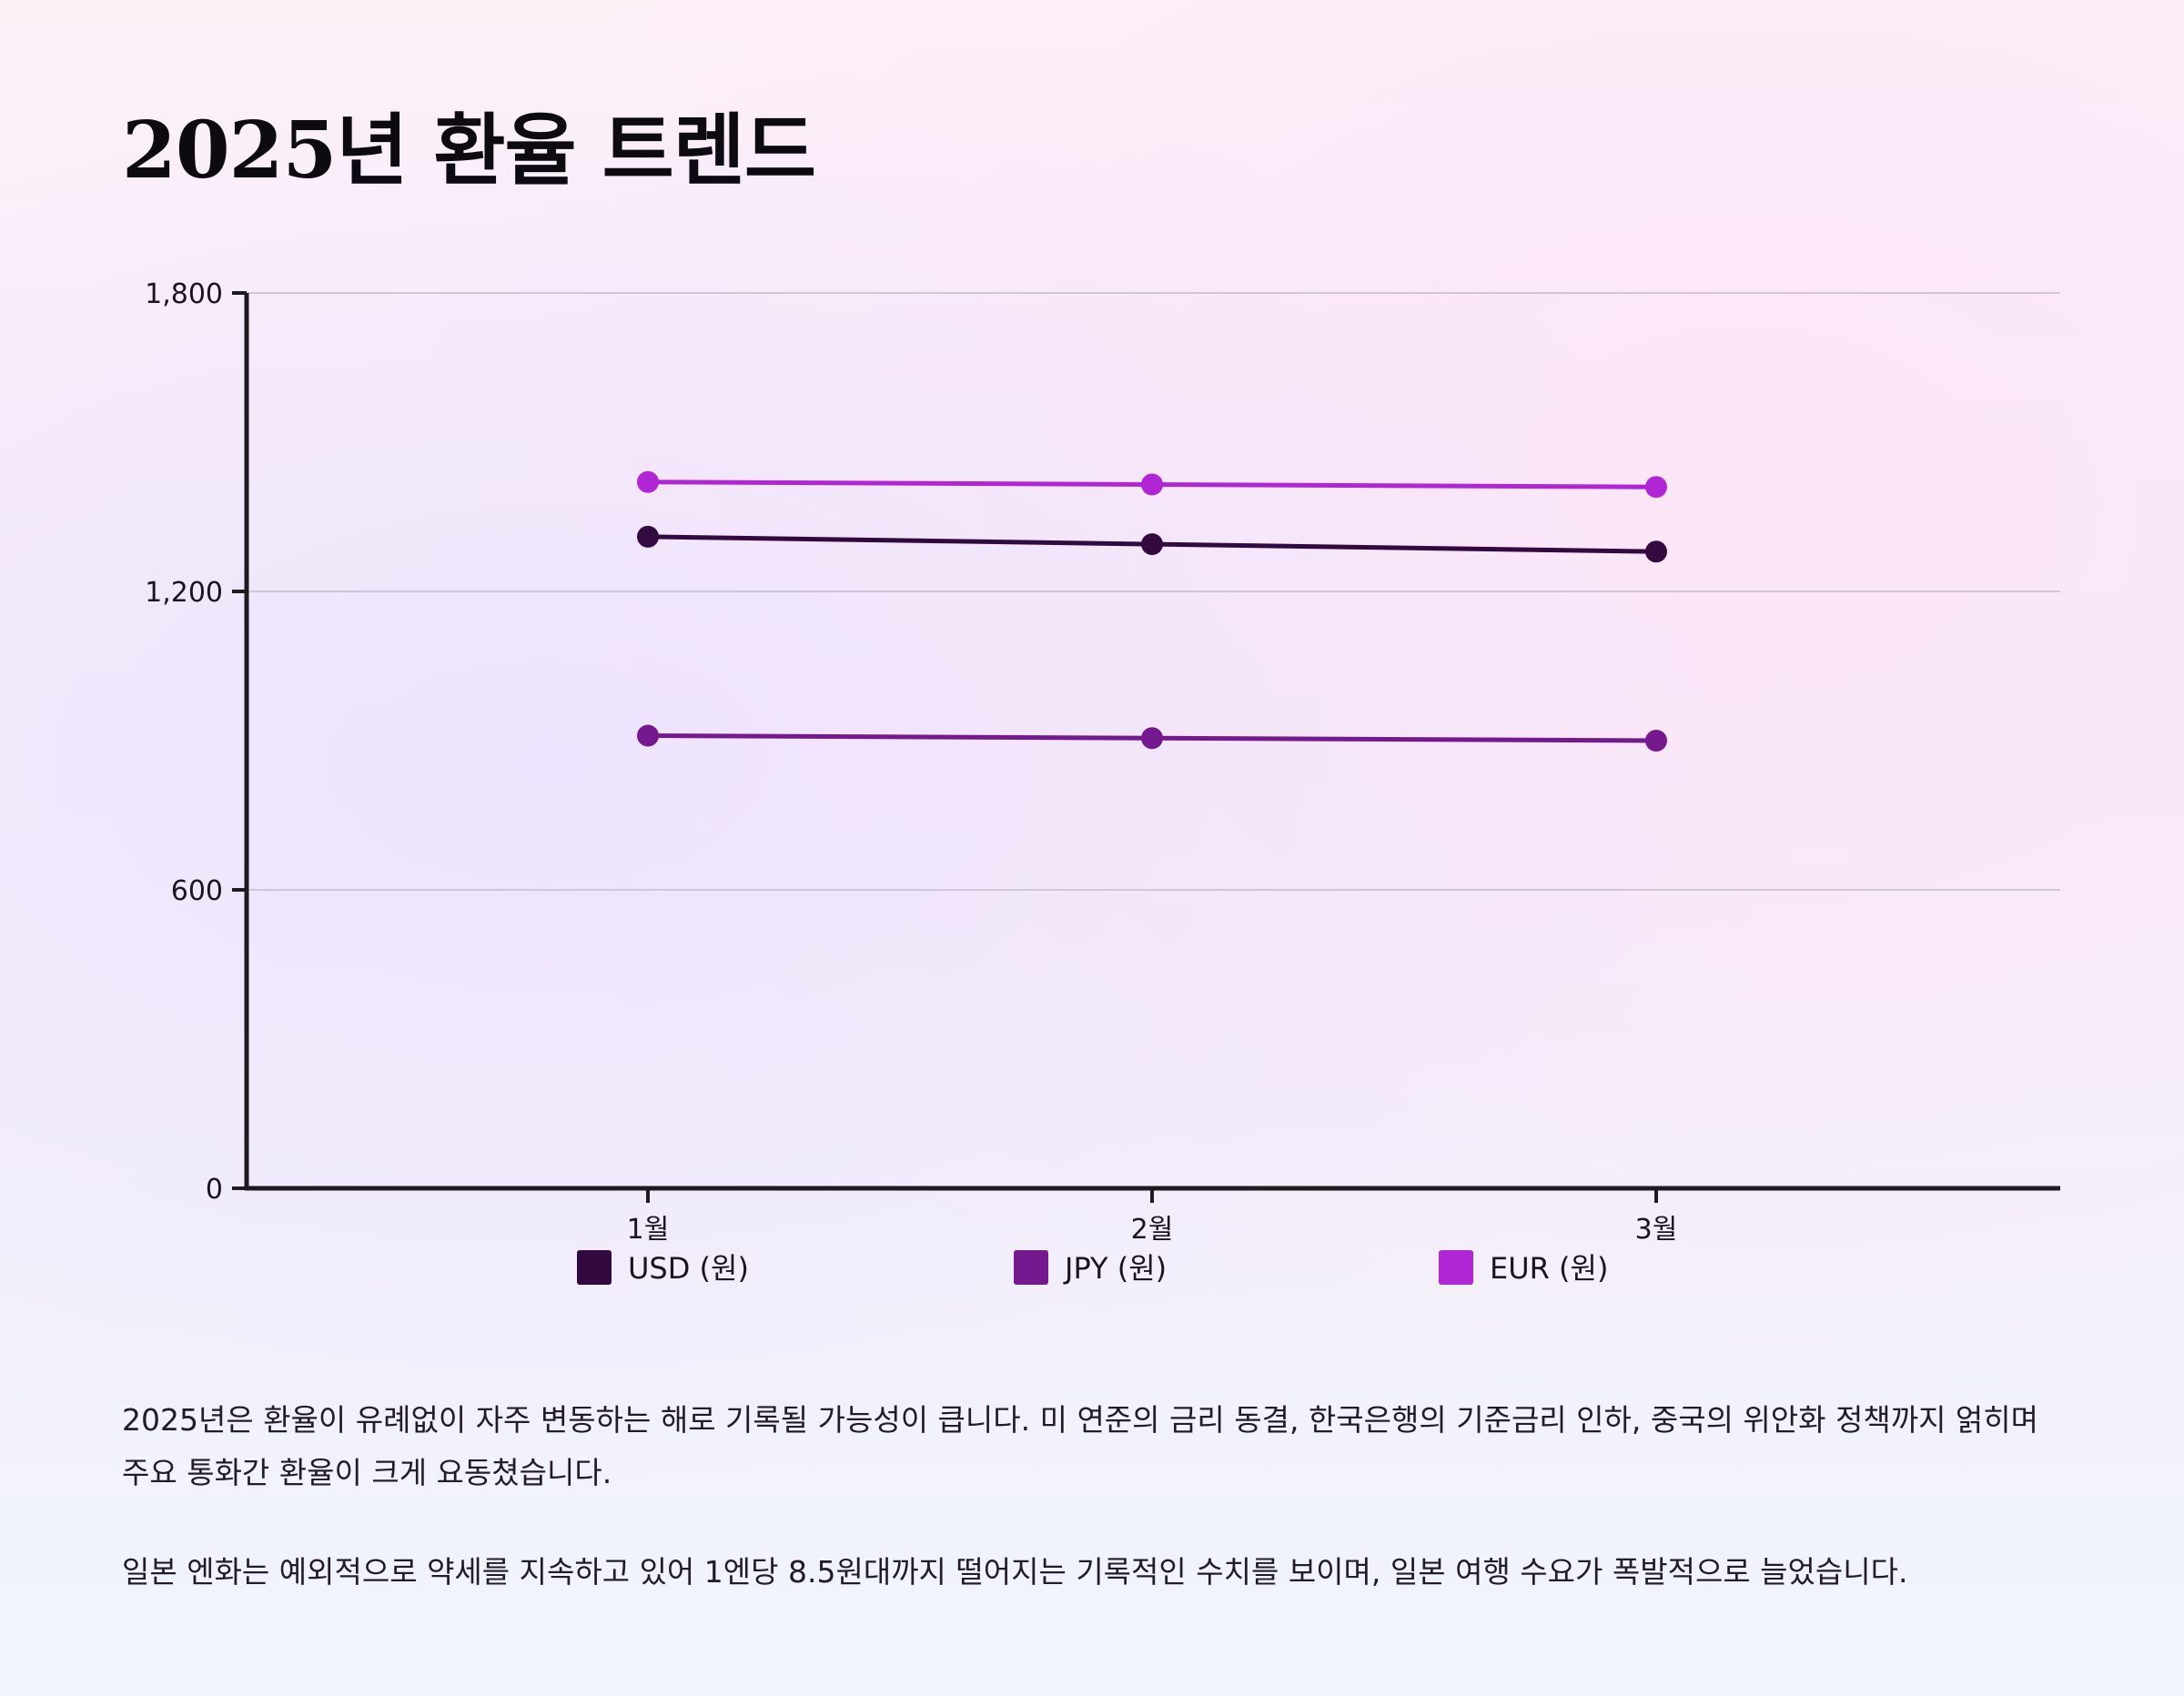 The width and height of the screenshot is (2184, 1696). I want to click on x-axis-ticks: 1월 2월 3월, so click(1152, 1217).